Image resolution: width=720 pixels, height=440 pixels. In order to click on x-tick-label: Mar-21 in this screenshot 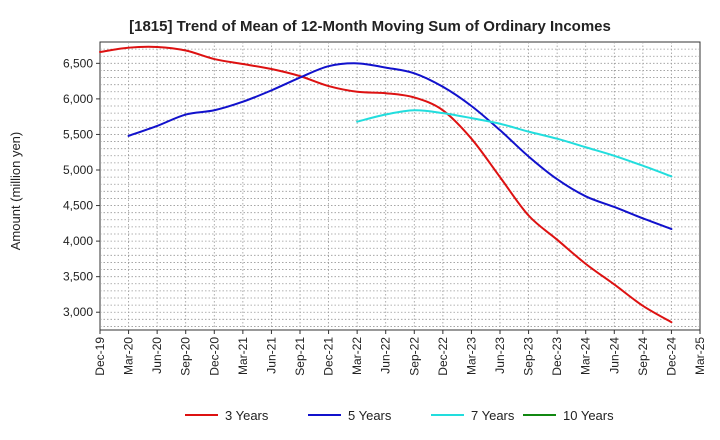, I will do `click(243, 356)`.